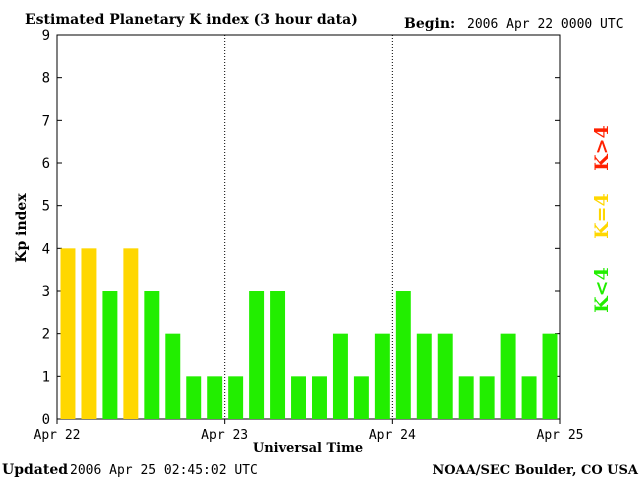 The image size is (640, 480). Describe the element at coordinates (164, 470) in the screenshot. I see `updated-value: 2006 Apr 25 02:45:02 UTC` at that location.